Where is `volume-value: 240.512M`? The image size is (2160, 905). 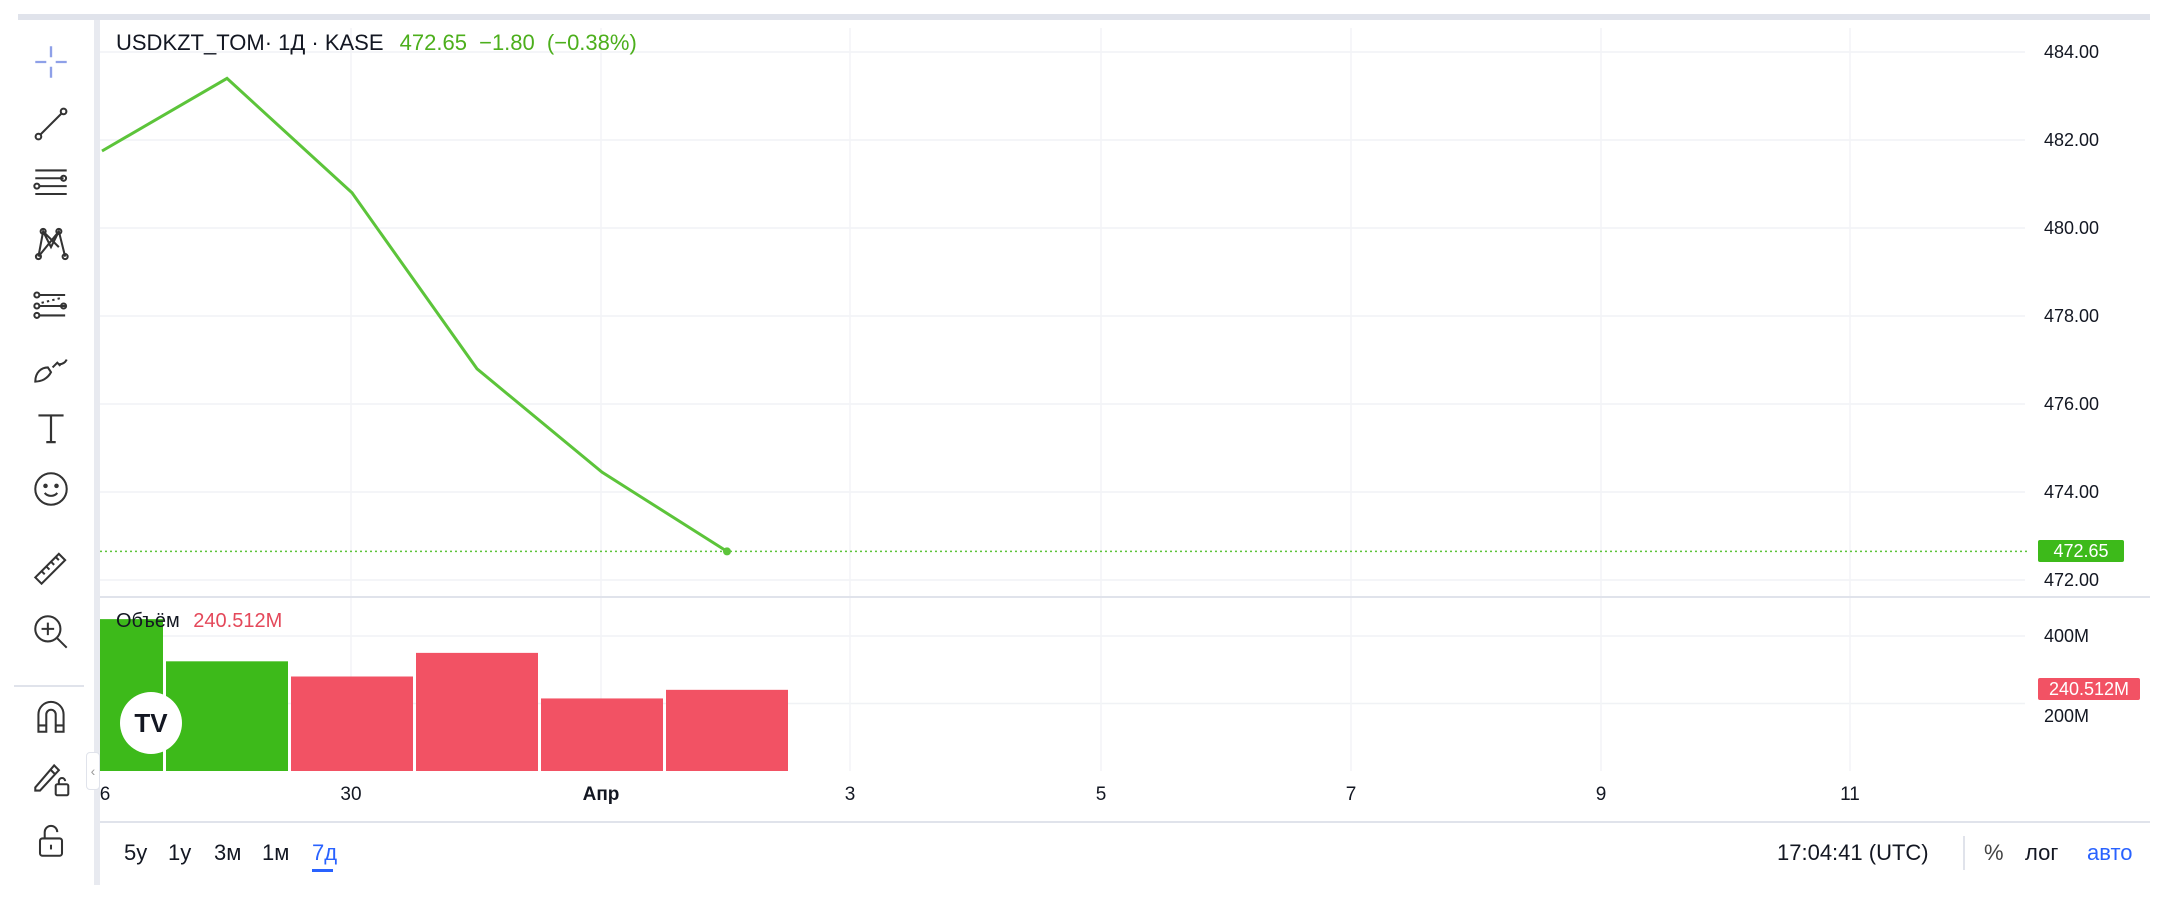
volume-value: 240.512M is located at coordinates (238, 621).